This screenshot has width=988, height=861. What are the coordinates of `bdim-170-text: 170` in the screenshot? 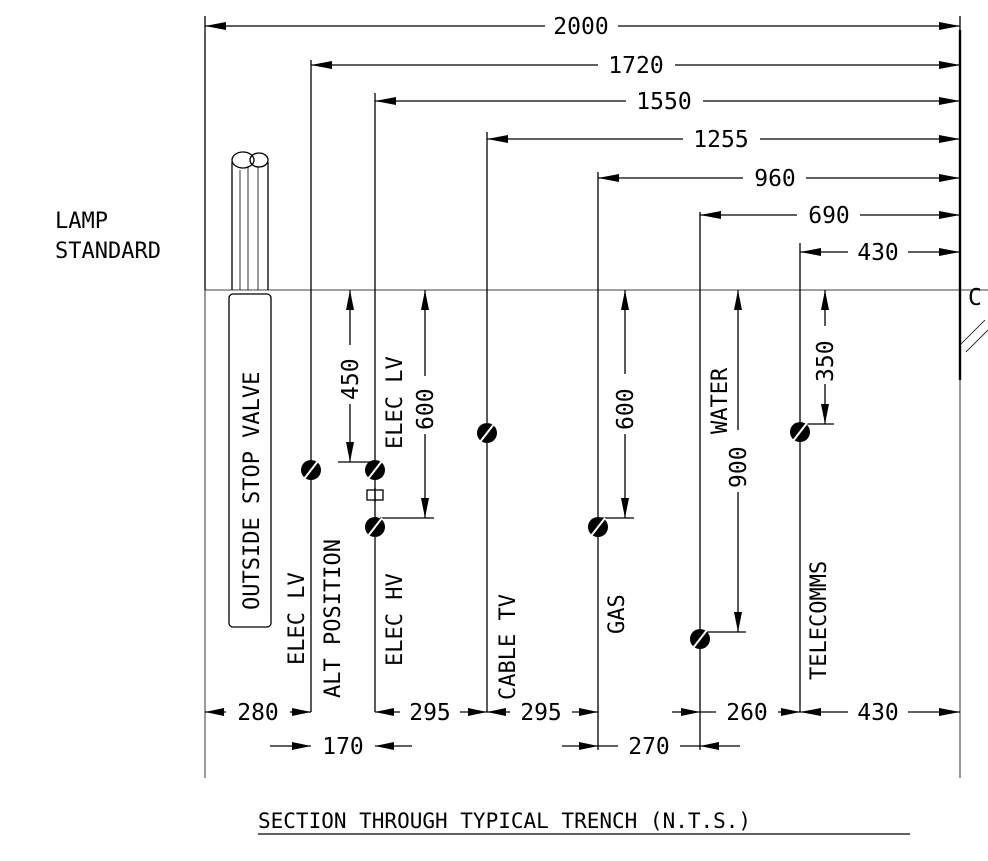 It's located at (343, 747).